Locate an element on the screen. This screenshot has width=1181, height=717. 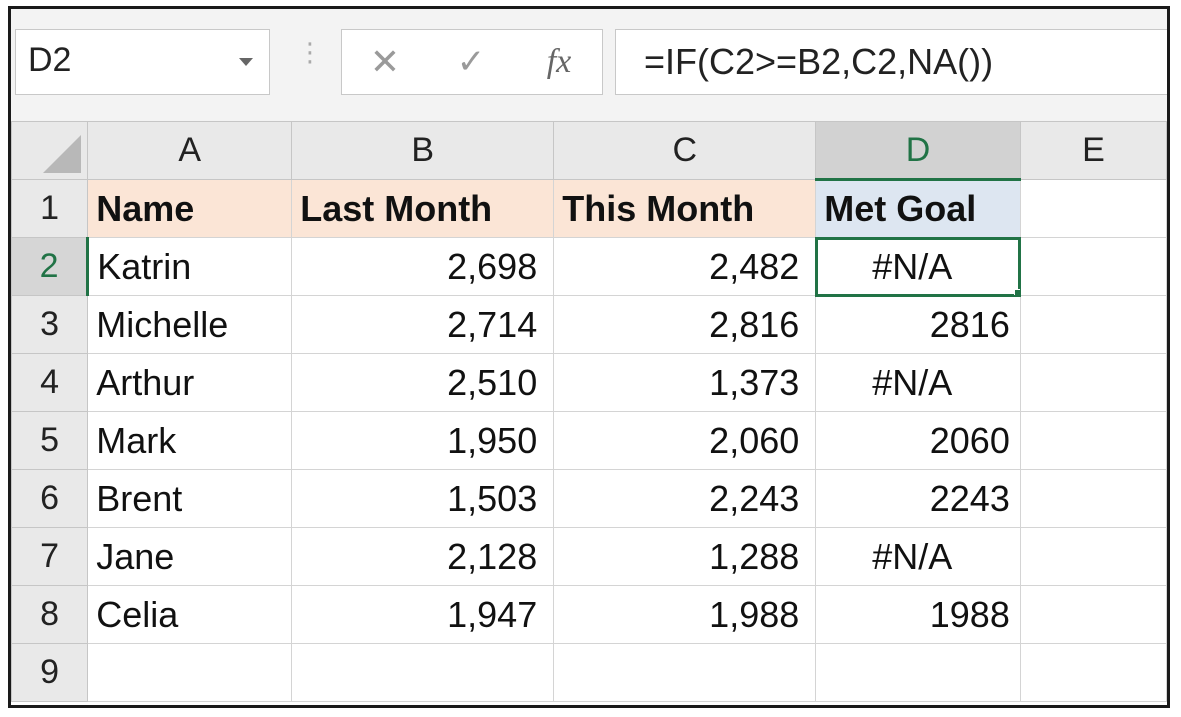
row-header: 5 is located at coordinates (50, 440).